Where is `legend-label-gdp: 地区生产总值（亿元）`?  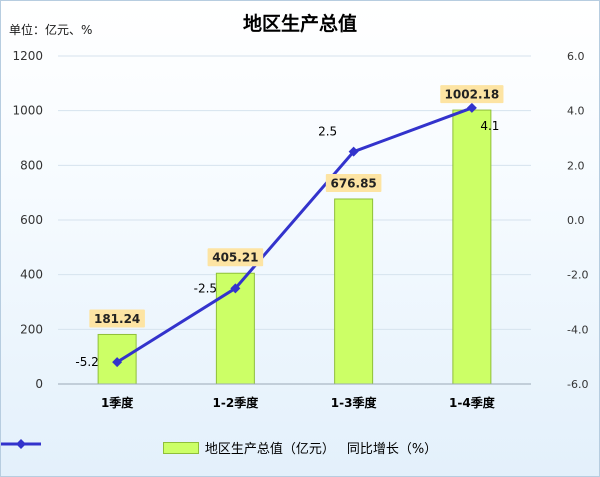
legend-label-gdp: 地区生产总值（亿元） is located at coordinates (269, 449).